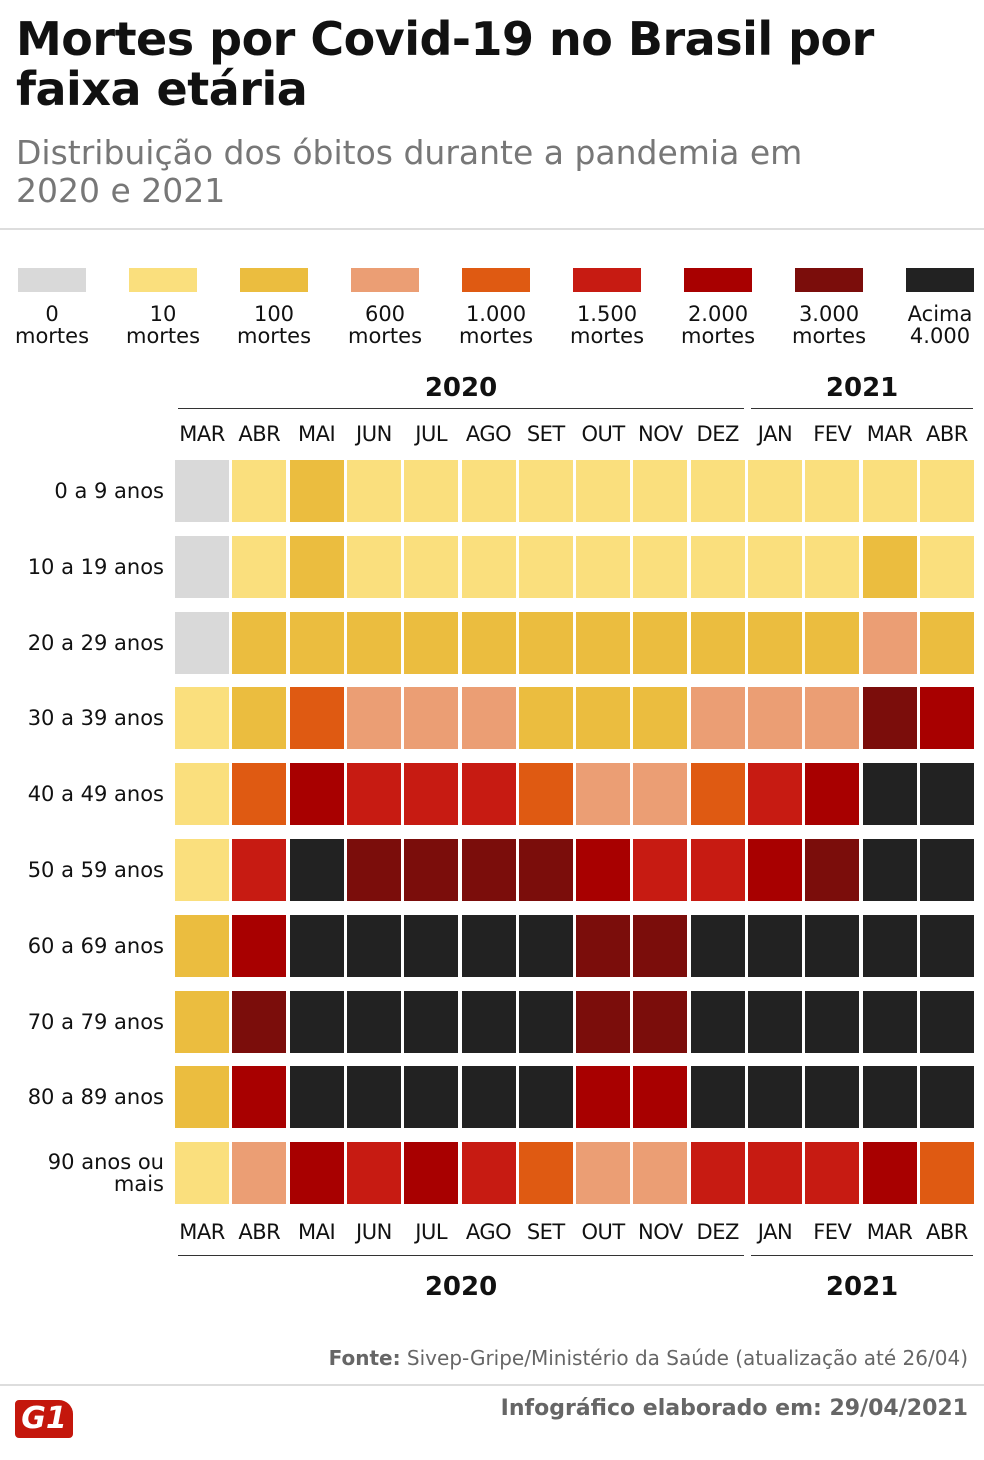  I want to click on credit: Infográfico elaborado em: 29/04/2021, so click(734, 1408).